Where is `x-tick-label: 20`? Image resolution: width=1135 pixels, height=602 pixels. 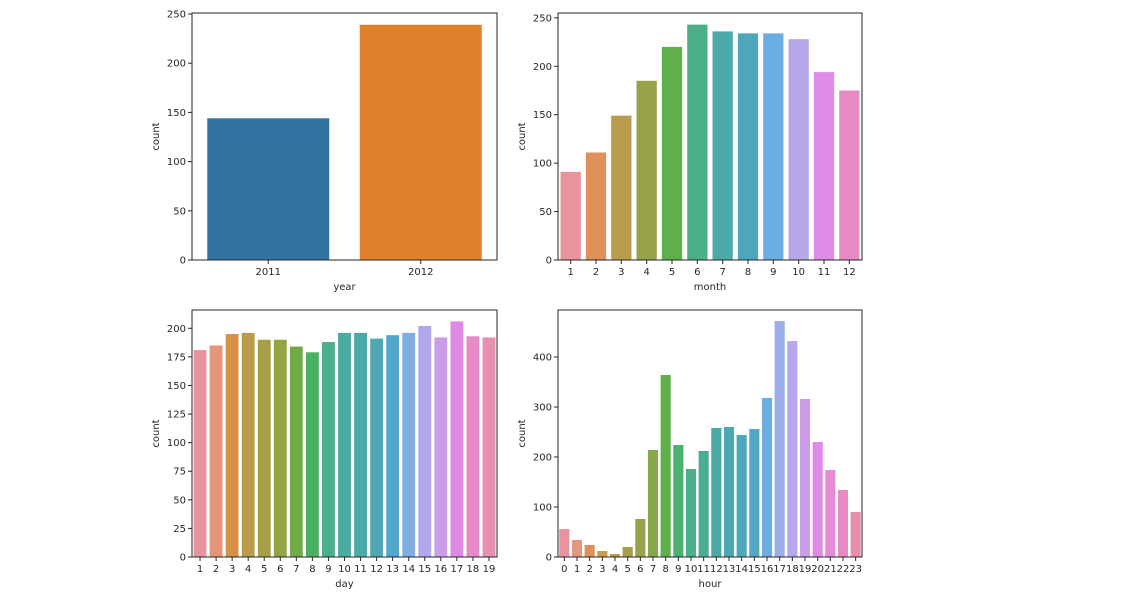 x-tick-label: 20 is located at coordinates (817, 569).